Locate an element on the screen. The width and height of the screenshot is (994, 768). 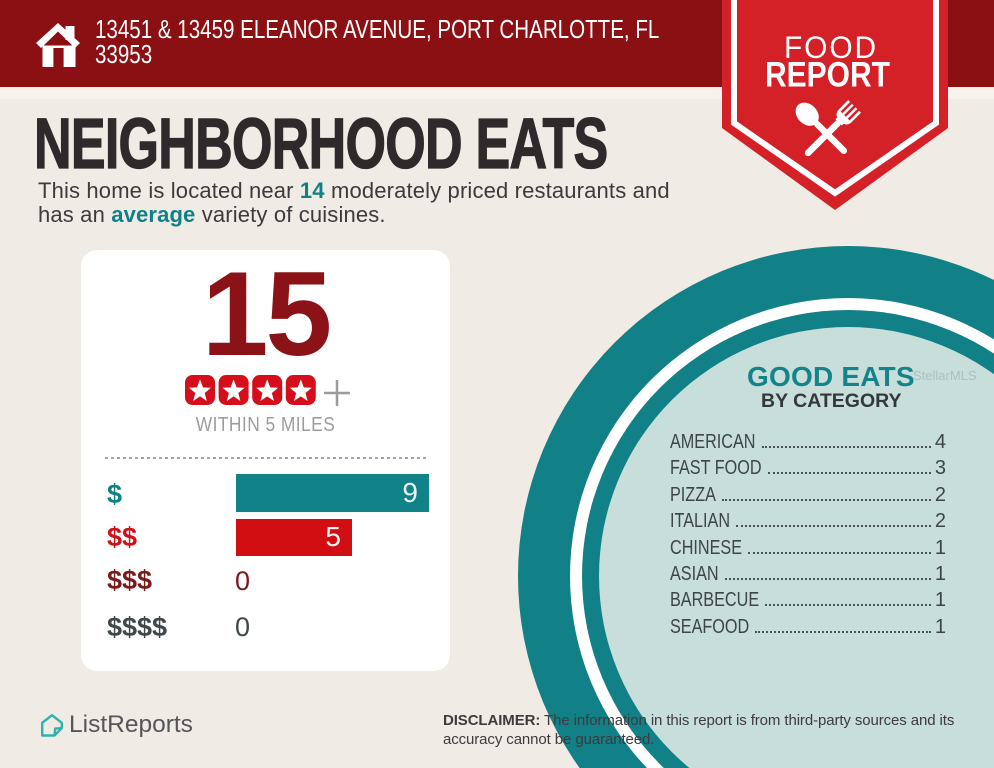
svg-text: FOOD is located at coordinates (831, 47).